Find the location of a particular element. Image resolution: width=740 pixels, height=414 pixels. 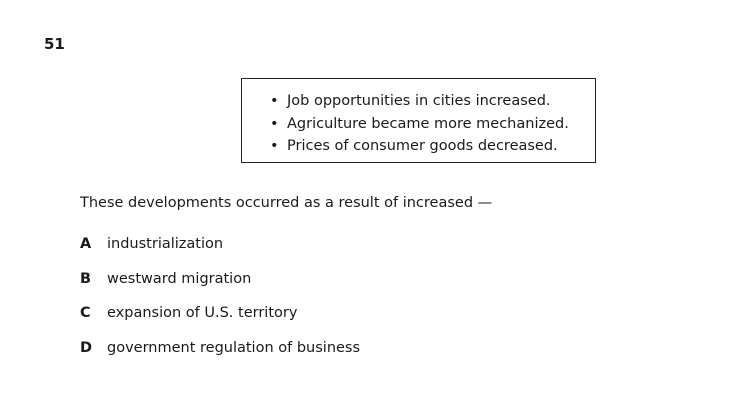

choice-text: industrialization is located at coordinates (165, 244).